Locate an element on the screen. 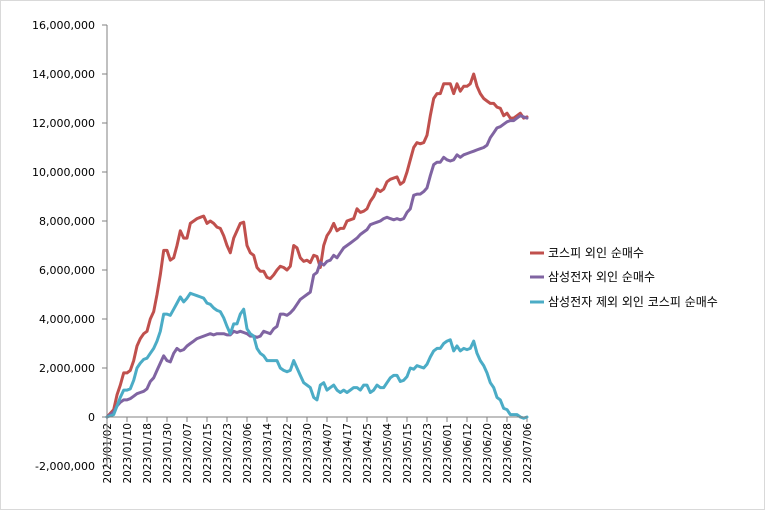  x-tick-label: 2023/01/10 is located at coordinates (128, 453).